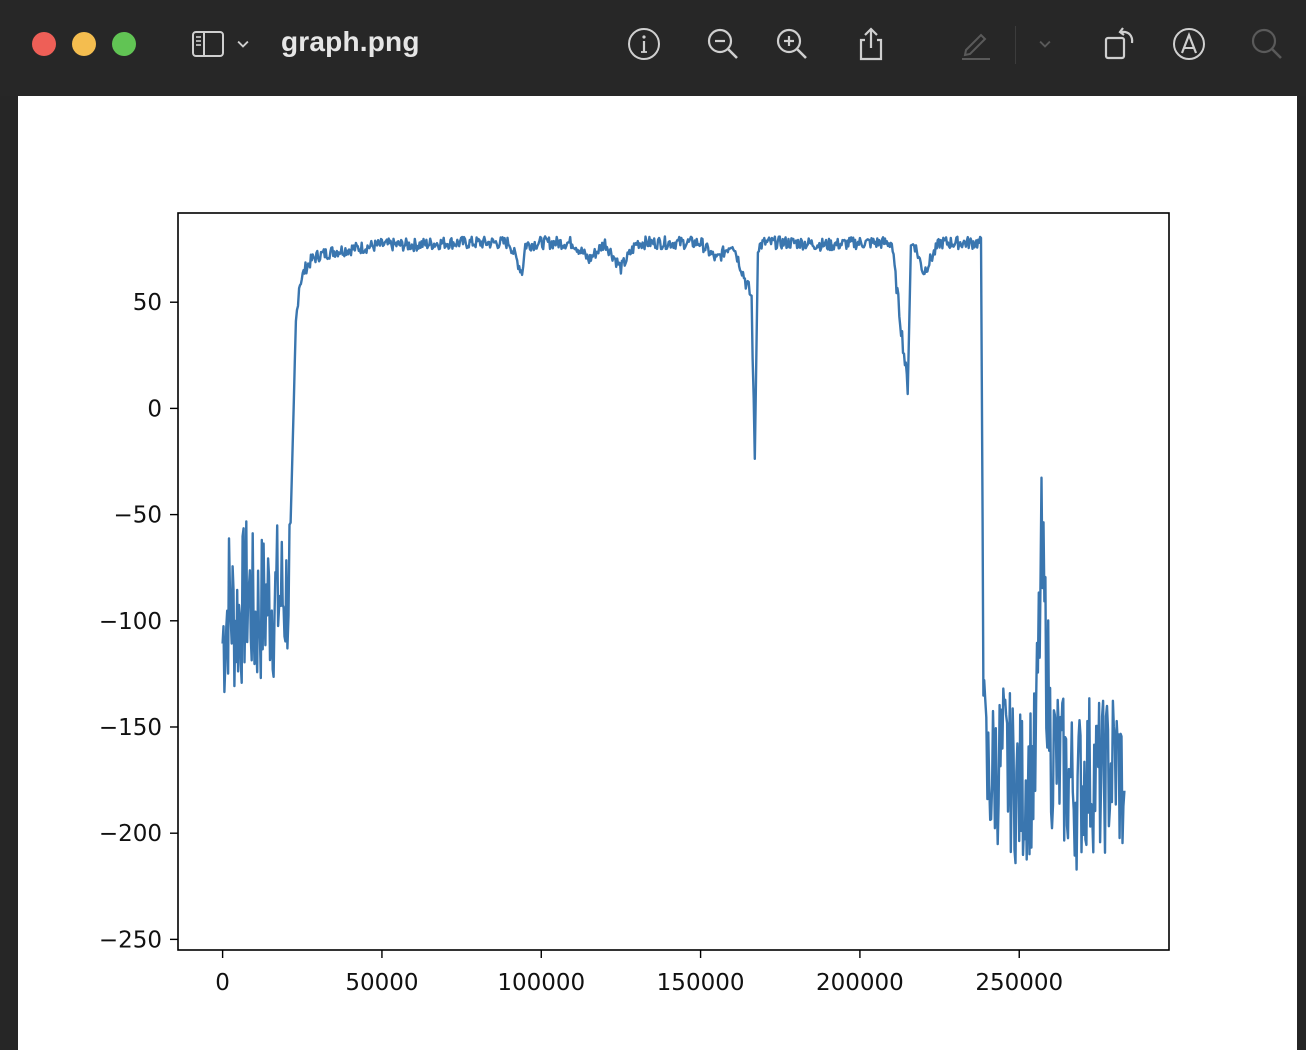 Image resolution: width=1306 pixels, height=1050 pixels. I want to click on rotate-icon, so click(1119, 43).